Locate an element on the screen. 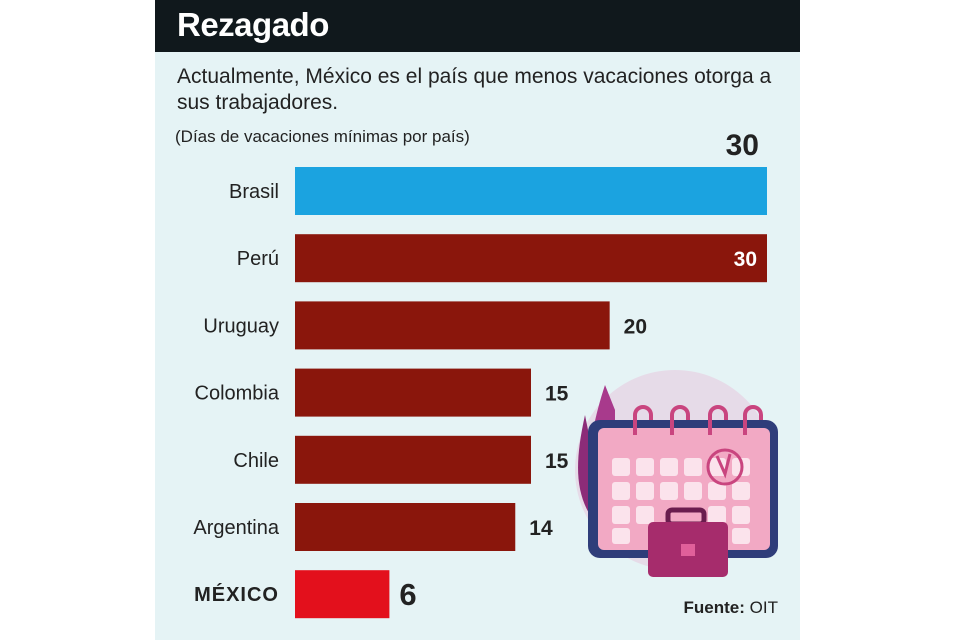  category-label: Uruguay is located at coordinates (241, 326).